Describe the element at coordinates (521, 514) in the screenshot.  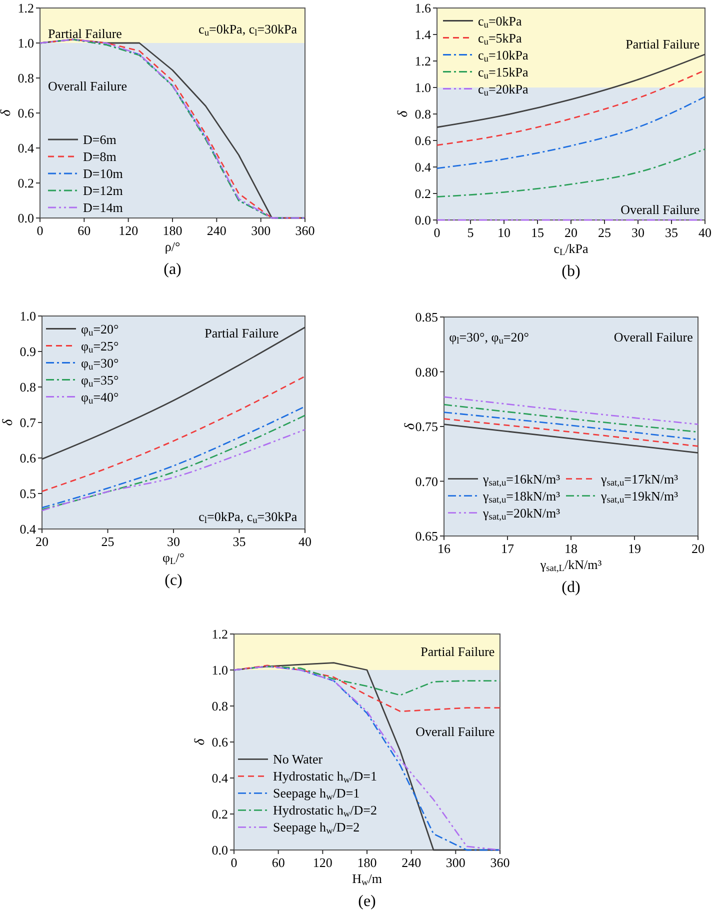
I see `legend-label: γ$_{sat,u}$=20kN/m³` at that location.